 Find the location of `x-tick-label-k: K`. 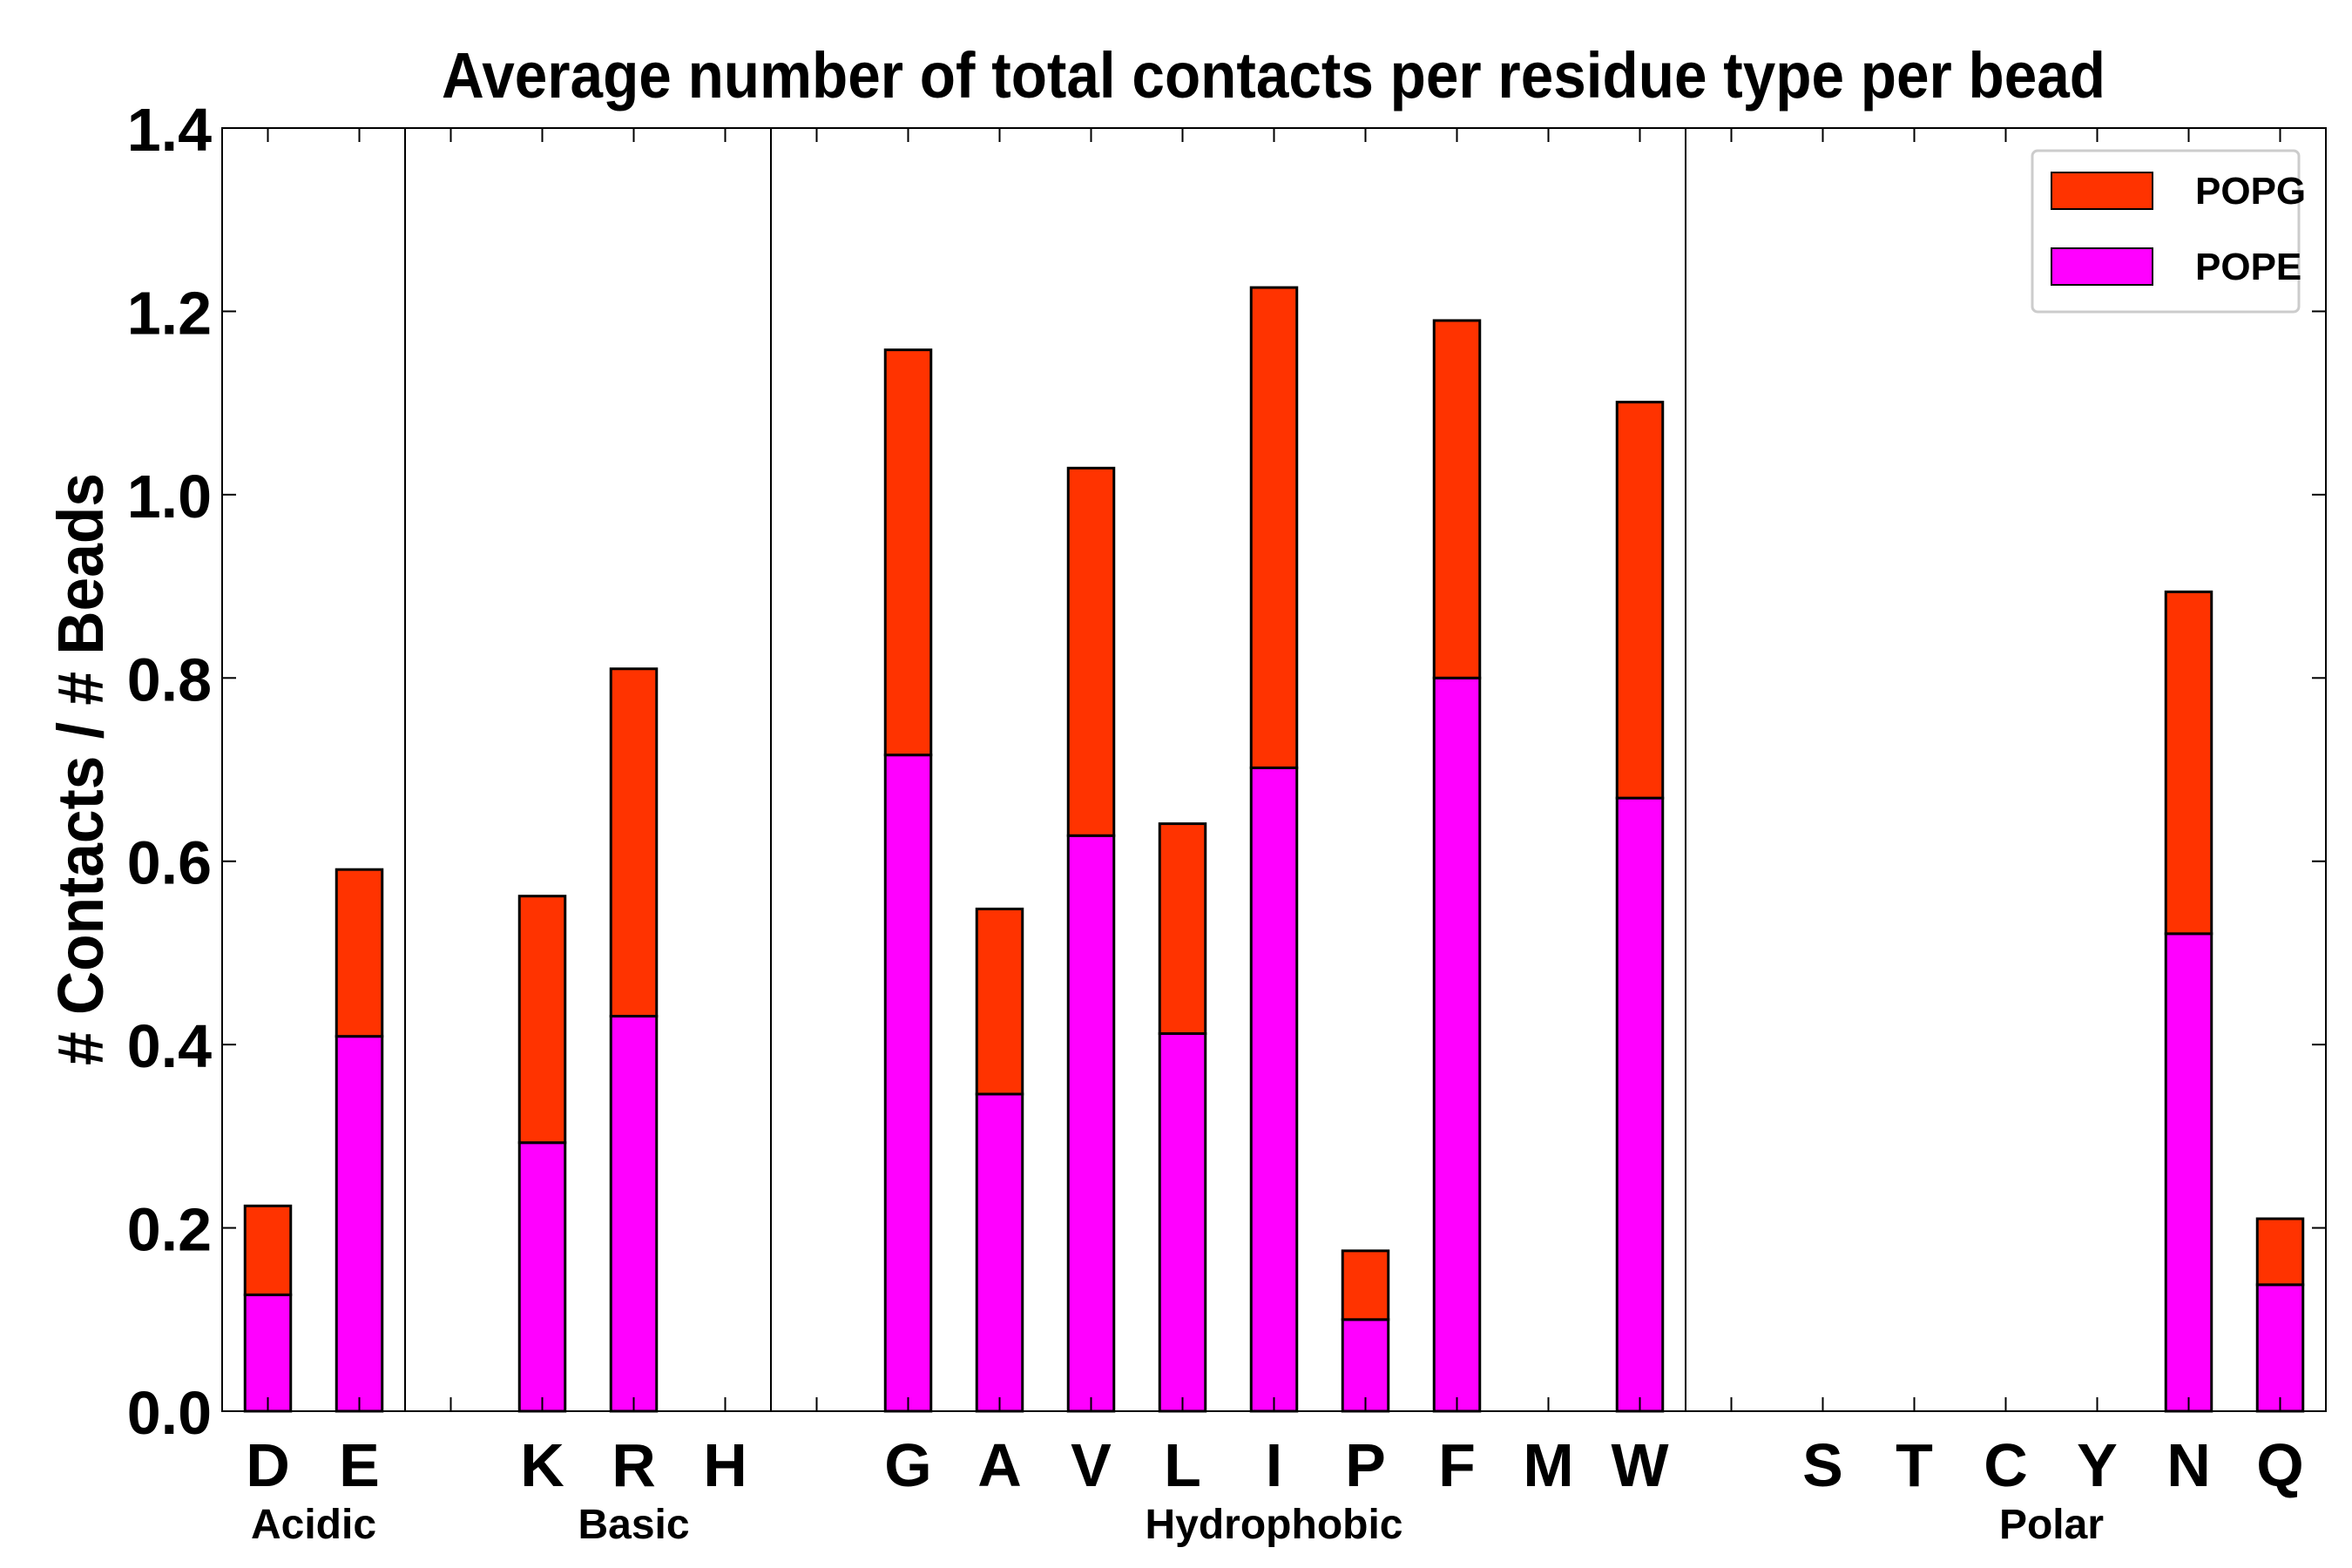

x-tick-label-k: K is located at coordinates (542, 1465).